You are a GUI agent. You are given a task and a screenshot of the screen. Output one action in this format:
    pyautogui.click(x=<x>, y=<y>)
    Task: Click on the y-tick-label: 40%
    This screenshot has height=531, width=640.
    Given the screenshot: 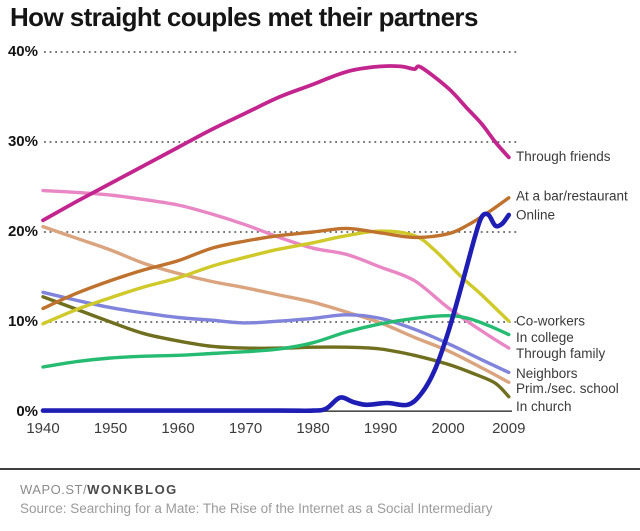 What is the action you would take?
    pyautogui.click(x=23, y=51)
    